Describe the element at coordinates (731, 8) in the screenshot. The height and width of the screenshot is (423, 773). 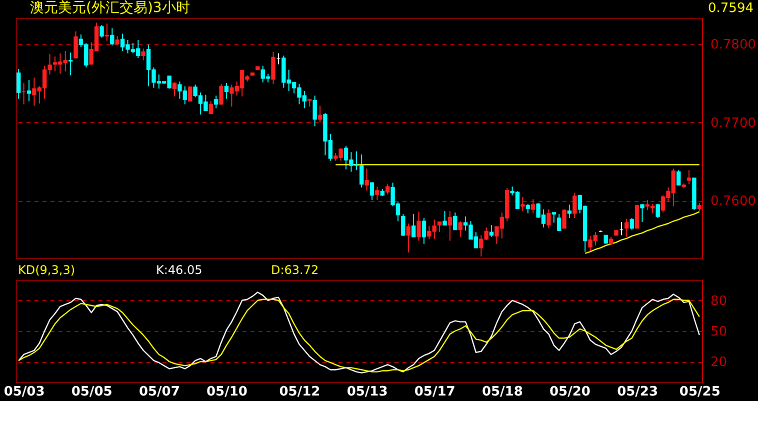
I see `text: 0.7594` at that location.